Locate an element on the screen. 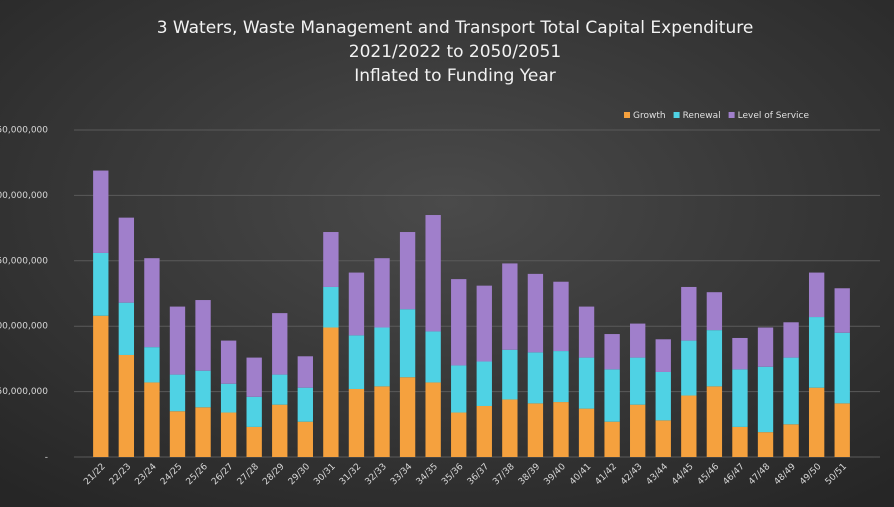  y-tick-label: 250,000,000 is located at coordinates (24, 131).